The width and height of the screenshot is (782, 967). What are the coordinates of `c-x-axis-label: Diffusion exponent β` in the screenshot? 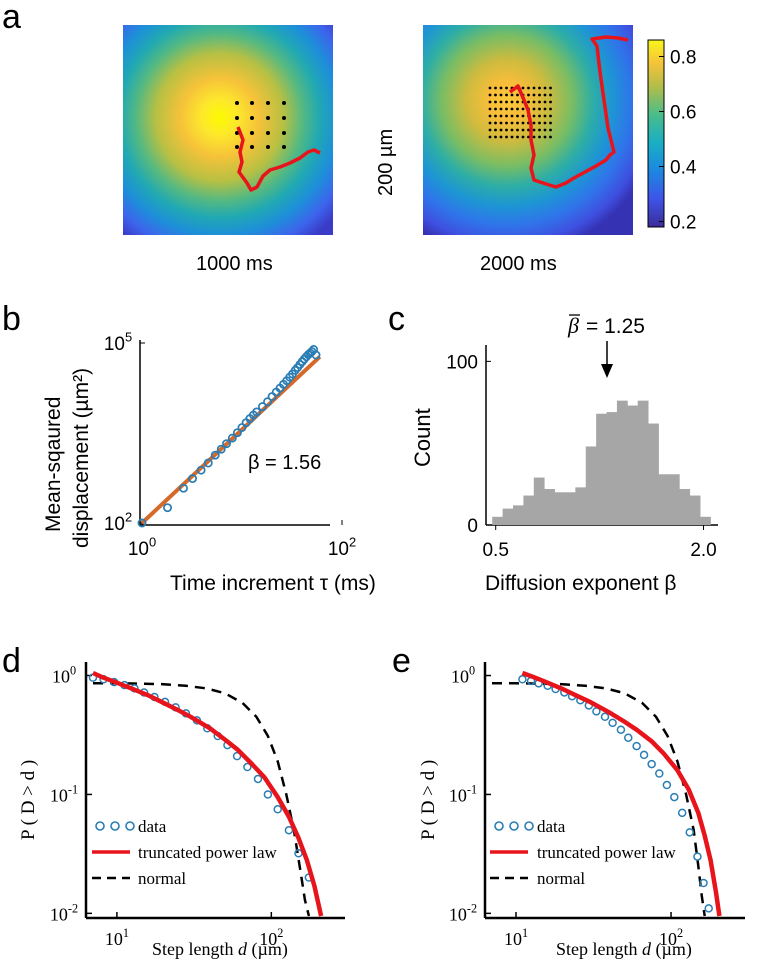 It's located at (580, 583).